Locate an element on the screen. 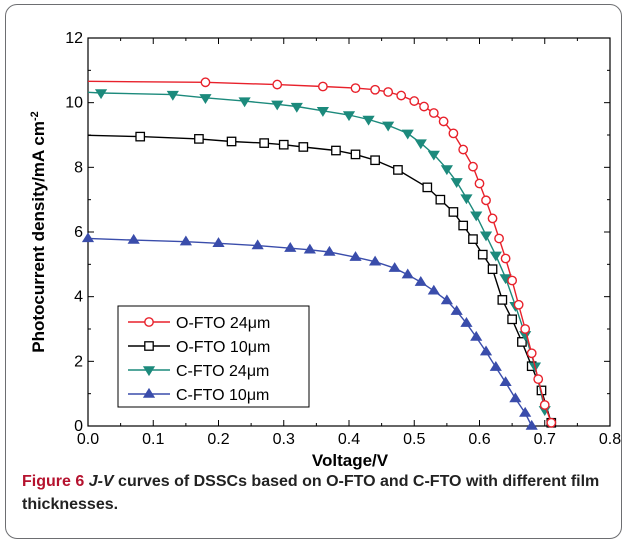 The width and height of the screenshot is (629, 545). x-tick-label: 0.7 is located at coordinates (545, 439).